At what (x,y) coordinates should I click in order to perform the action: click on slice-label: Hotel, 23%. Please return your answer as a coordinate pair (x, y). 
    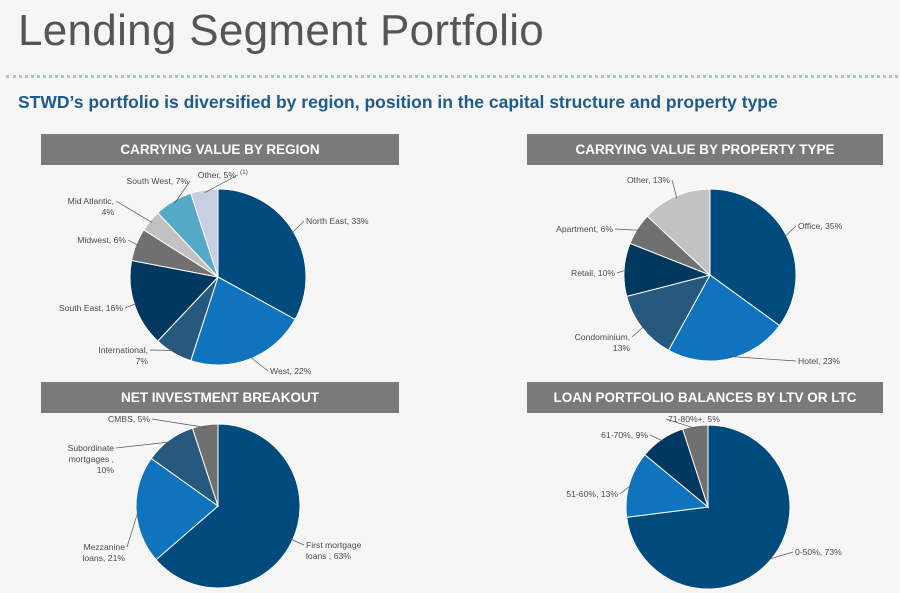
    Looking at the image, I should click on (819, 361).